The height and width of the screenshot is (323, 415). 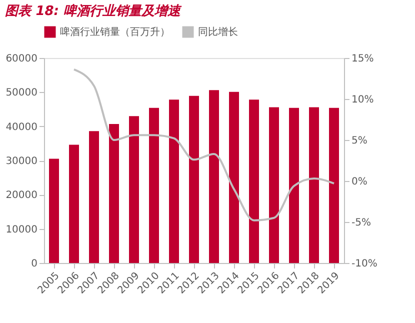 What do you see at coordinates (22, 127) in the screenshot?
I see `y-tick-label: 40000` at bounding box center [22, 127].